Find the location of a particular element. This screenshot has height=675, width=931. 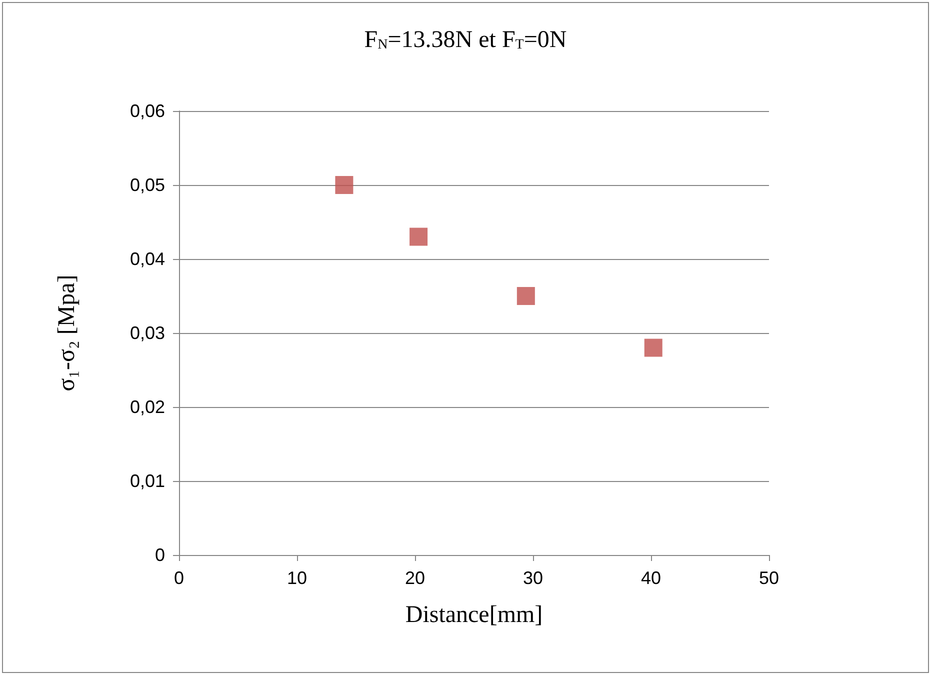

x-axis-title: Distance[mm] is located at coordinates (474, 615).